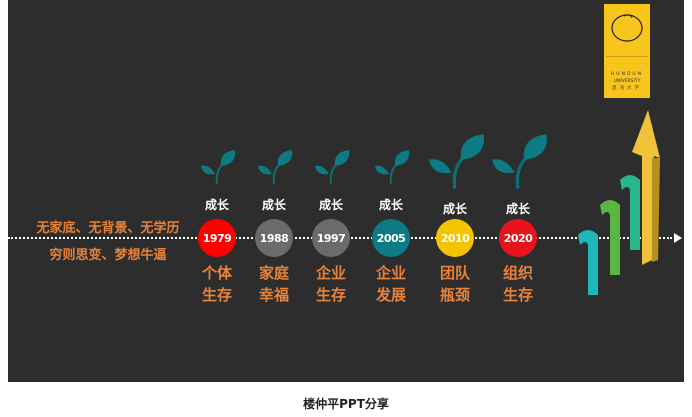 The height and width of the screenshot is (417, 692). What do you see at coordinates (273, 295) in the screenshot?
I see `milestone-label-line2: 幸福` at bounding box center [273, 295].